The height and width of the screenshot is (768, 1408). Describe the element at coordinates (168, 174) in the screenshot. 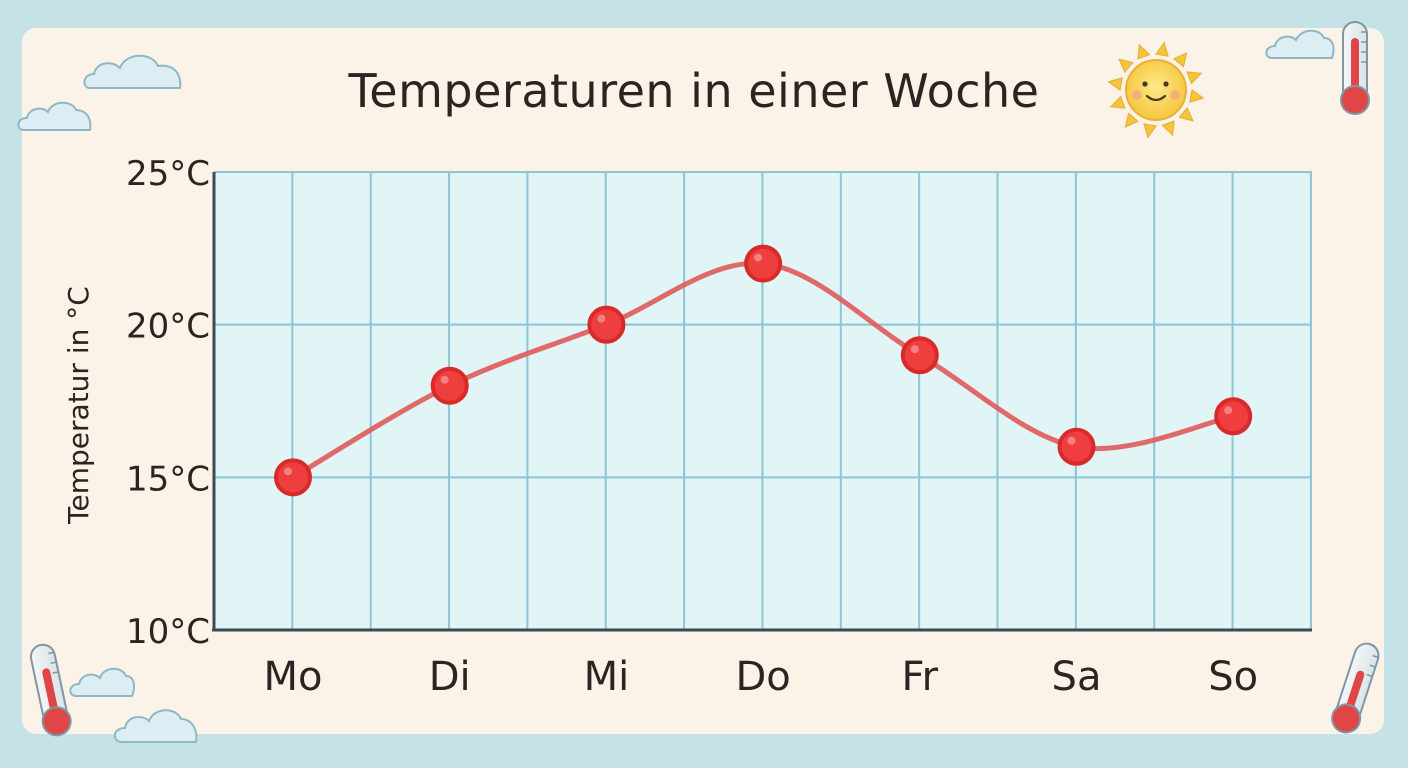

I see `y-tick-label: 25°C` at that location.